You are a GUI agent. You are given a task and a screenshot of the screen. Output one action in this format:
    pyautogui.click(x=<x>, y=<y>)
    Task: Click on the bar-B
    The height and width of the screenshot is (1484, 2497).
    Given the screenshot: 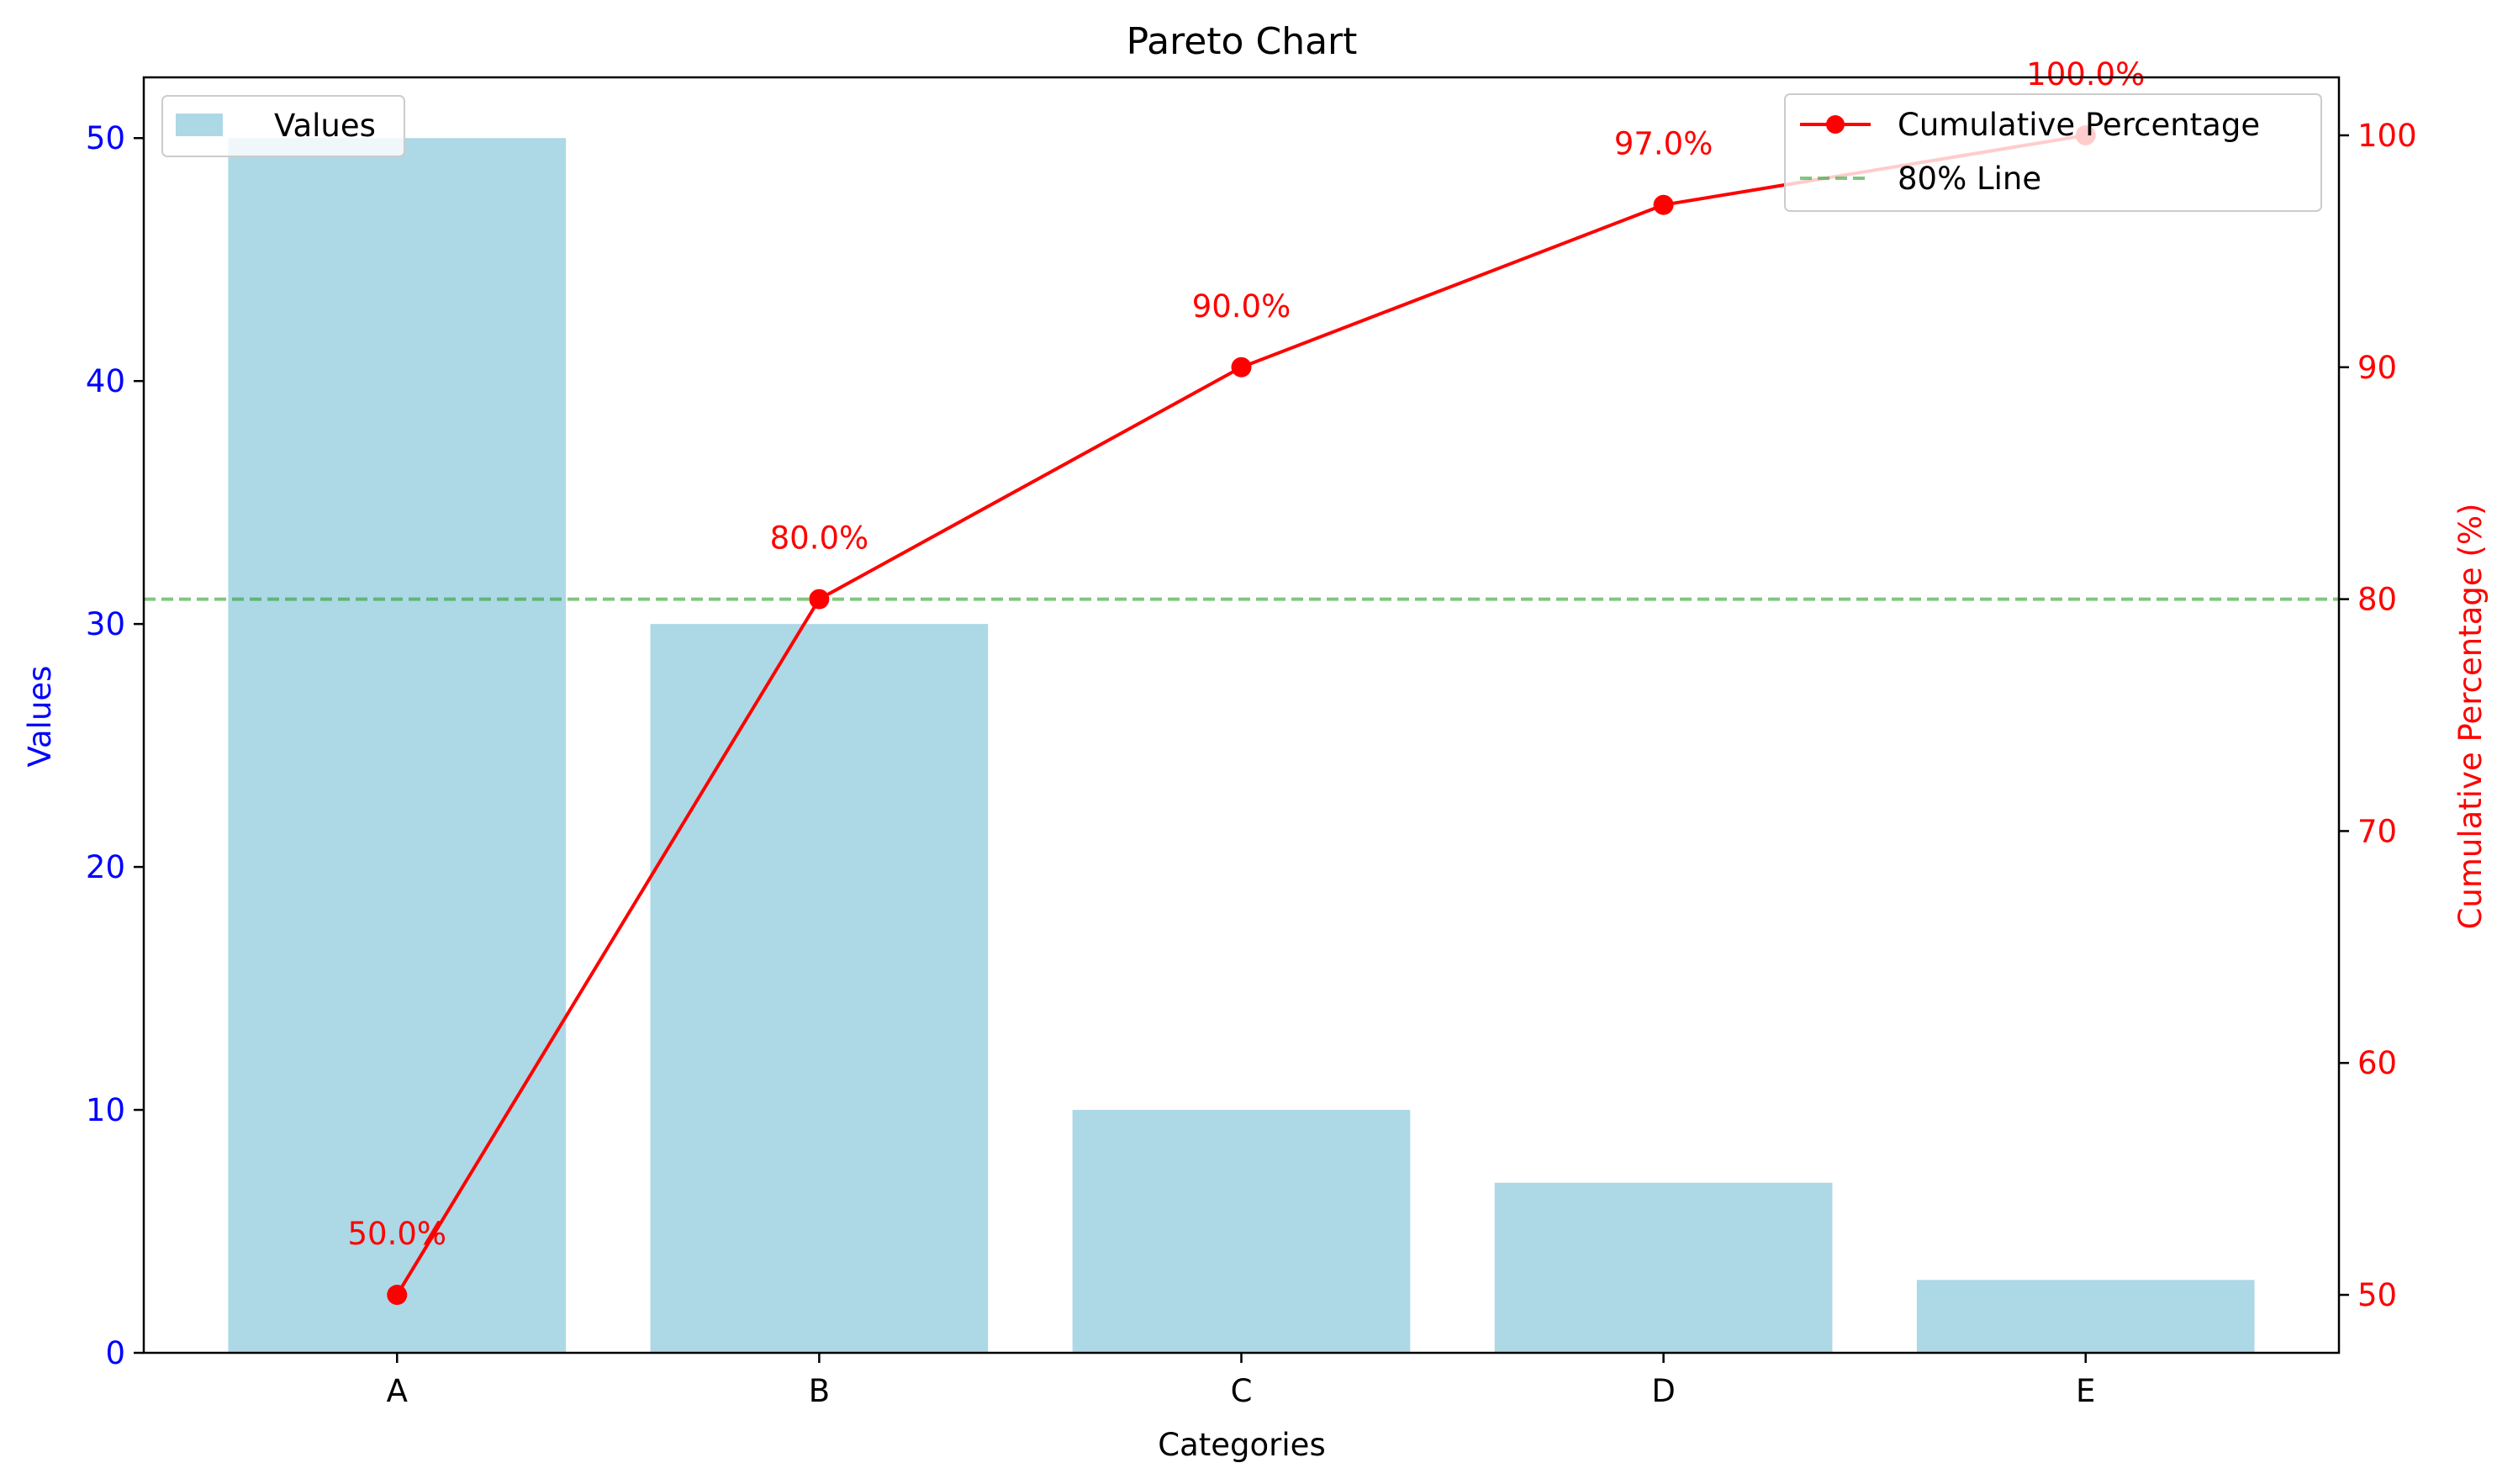 What is the action you would take?
    pyautogui.click(x=819, y=988)
    